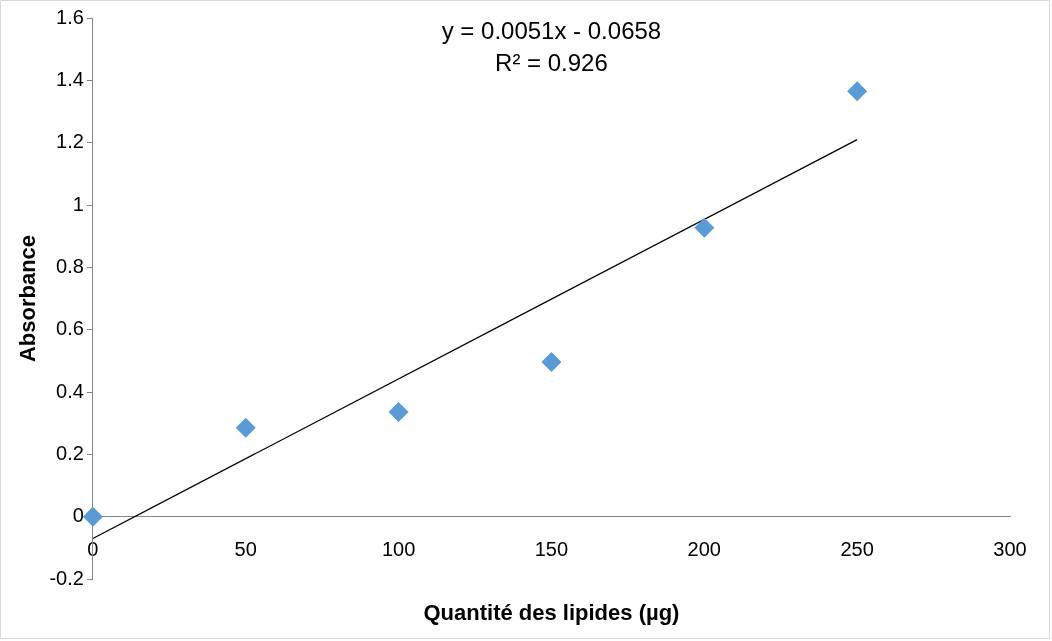 The height and width of the screenshot is (641, 1052). Describe the element at coordinates (551, 613) in the screenshot. I see `x-axis-title: Quantité des lipides (µg)` at that location.